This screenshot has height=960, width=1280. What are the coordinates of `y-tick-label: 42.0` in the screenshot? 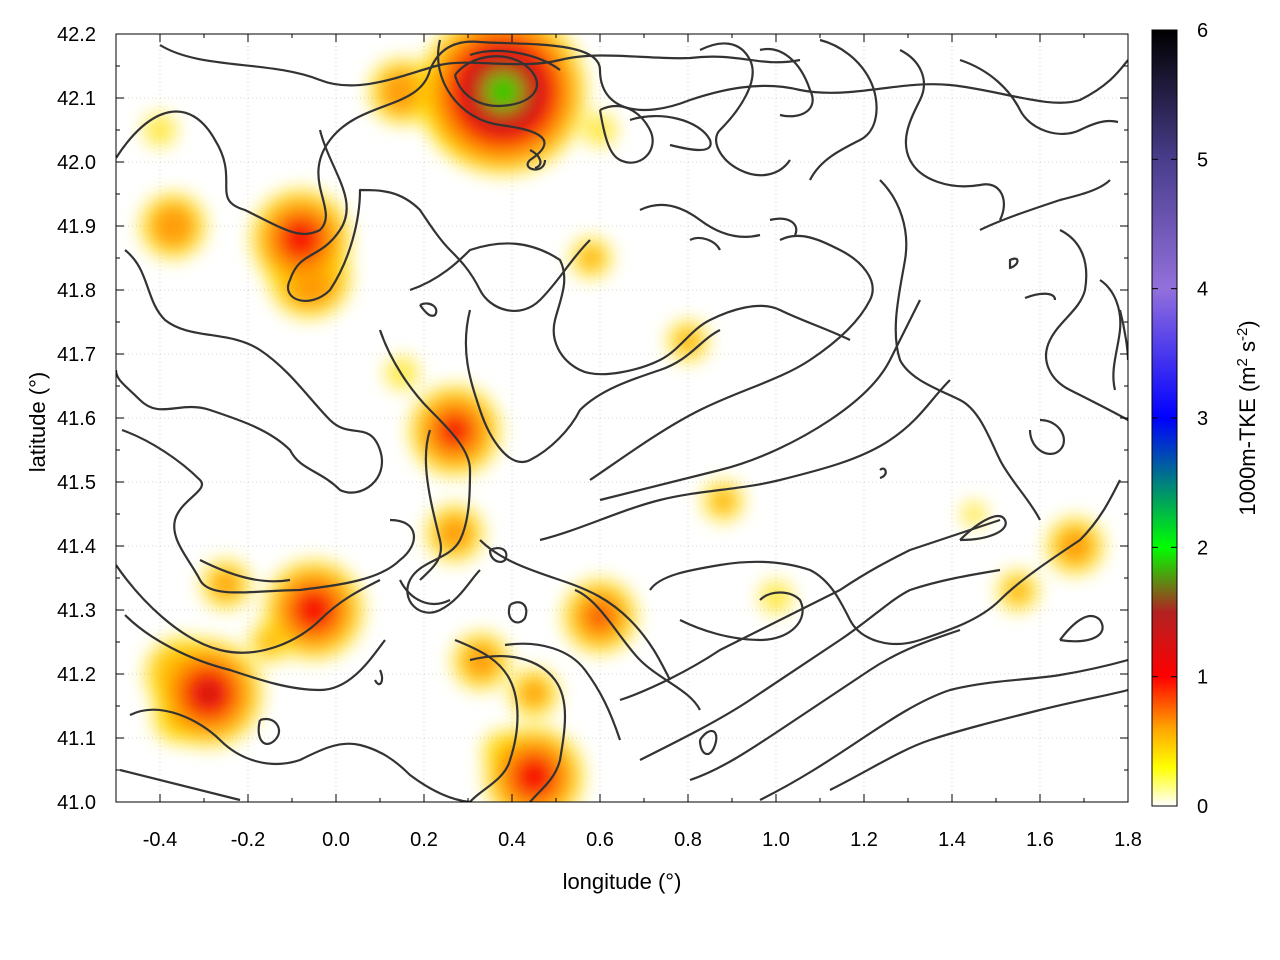 It's located at (76, 163).